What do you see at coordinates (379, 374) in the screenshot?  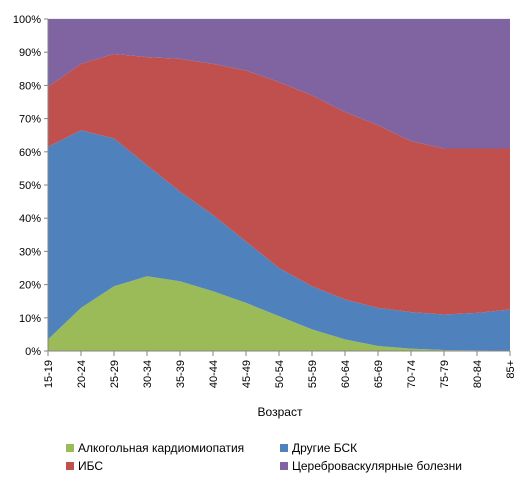 I see `x-tick-label: 65-69` at bounding box center [379, 374].